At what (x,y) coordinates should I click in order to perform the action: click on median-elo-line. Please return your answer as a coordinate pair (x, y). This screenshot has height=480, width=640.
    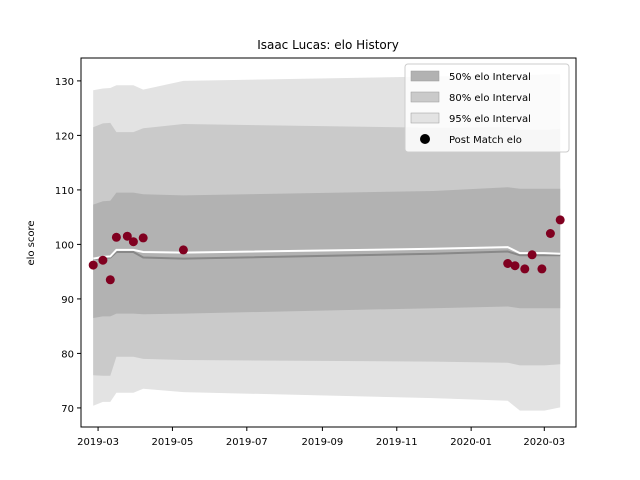
    Looking at the image, I should click on (327, 253).